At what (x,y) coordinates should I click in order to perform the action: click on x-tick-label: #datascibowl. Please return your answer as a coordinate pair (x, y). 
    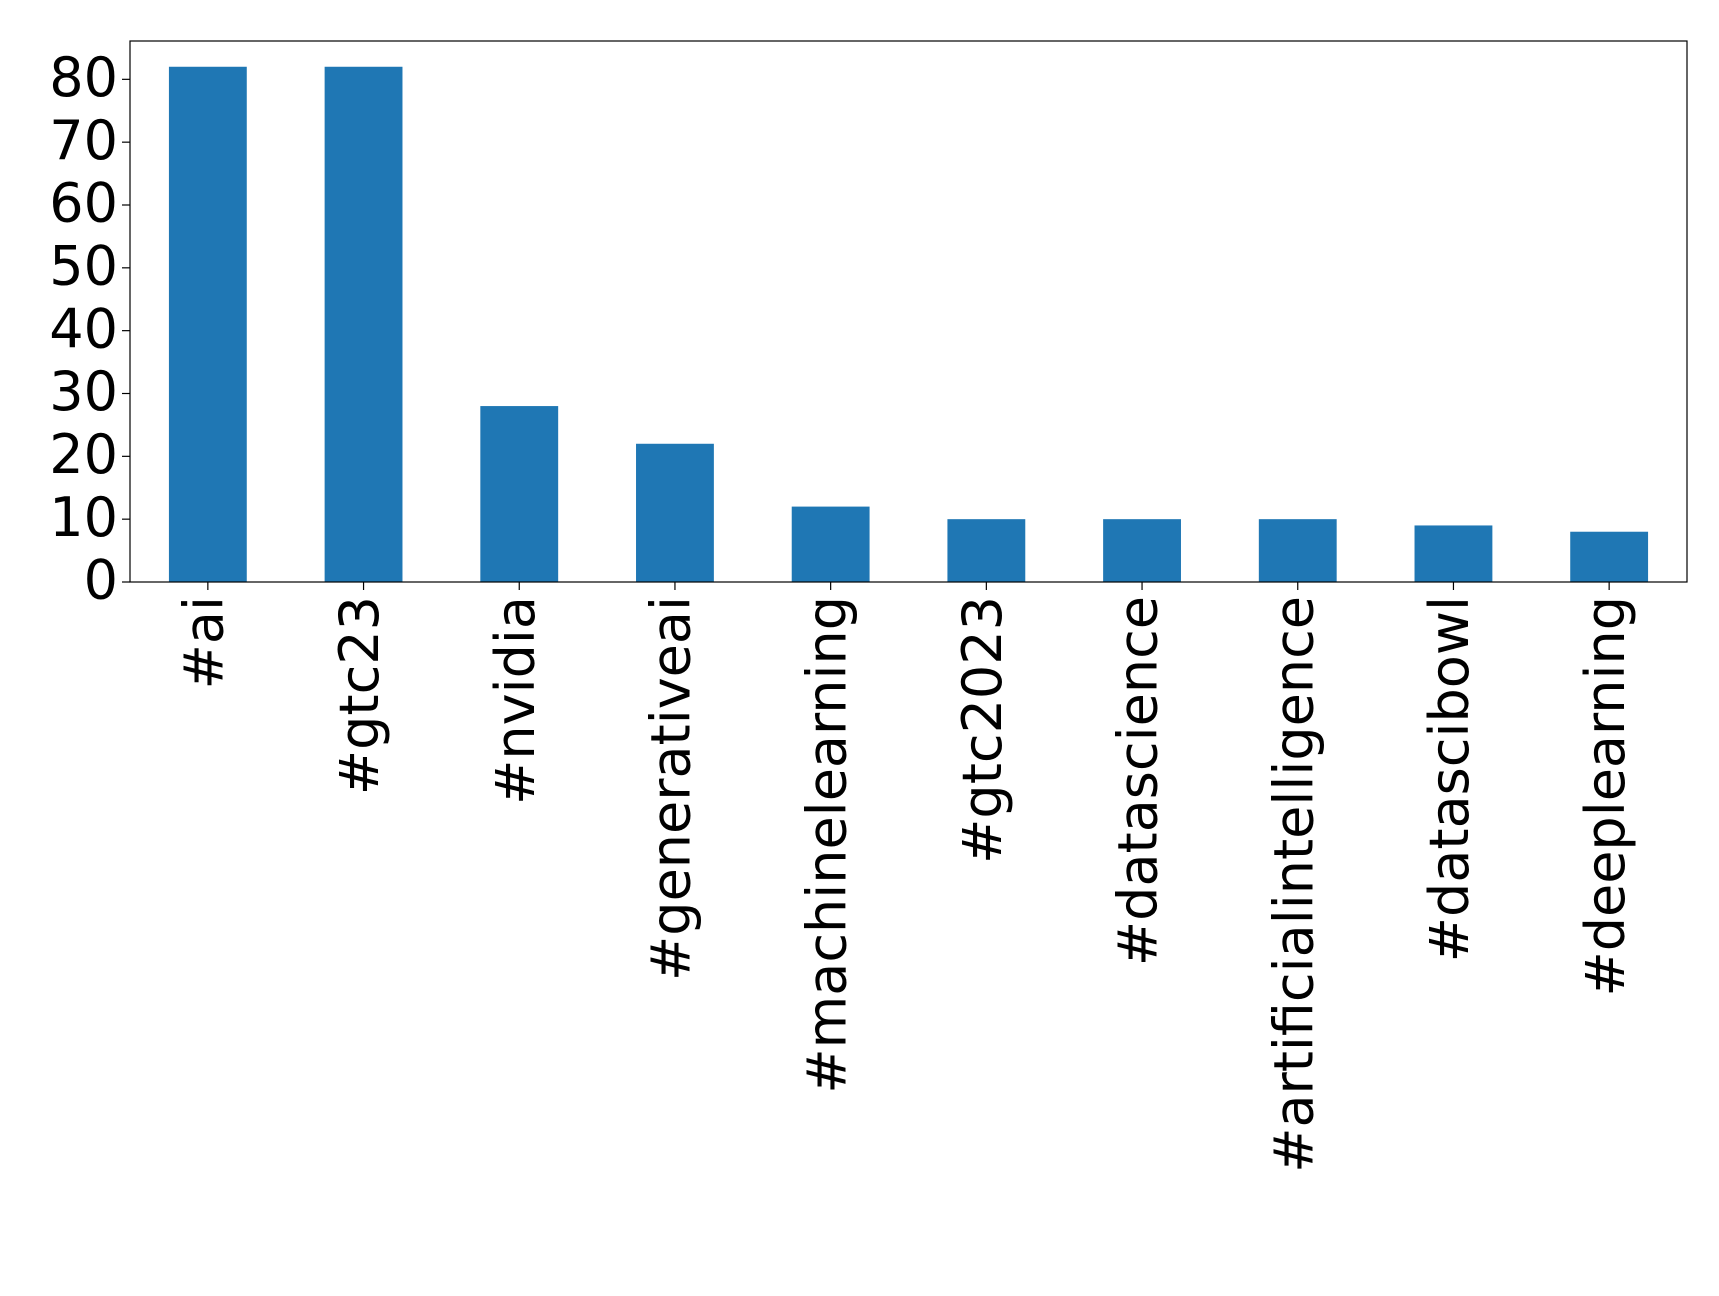
    Looking at the image, I should click on (1449, 779).